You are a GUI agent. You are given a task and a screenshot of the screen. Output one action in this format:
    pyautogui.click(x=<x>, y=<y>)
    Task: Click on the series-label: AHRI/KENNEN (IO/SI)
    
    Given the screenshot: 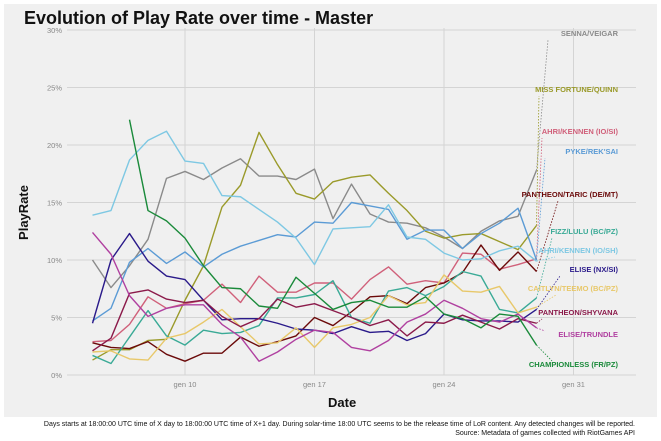 What is the action you would take?
    pyautogui.click(x=580, y=131)
    